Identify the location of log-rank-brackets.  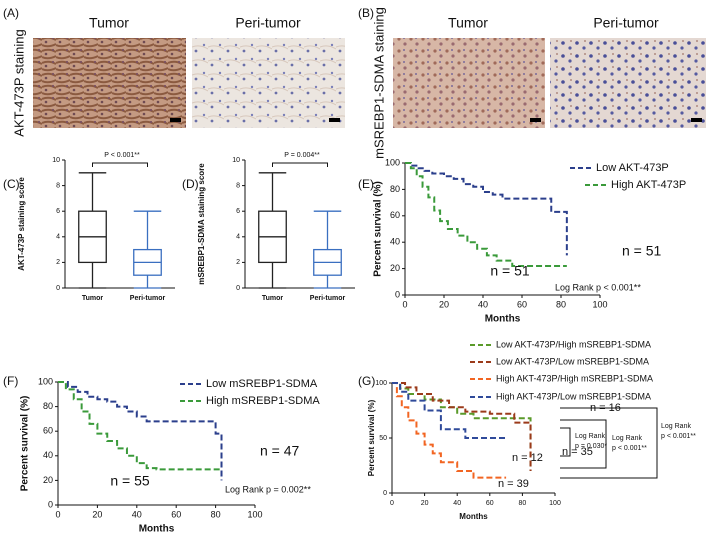
(609, 443).